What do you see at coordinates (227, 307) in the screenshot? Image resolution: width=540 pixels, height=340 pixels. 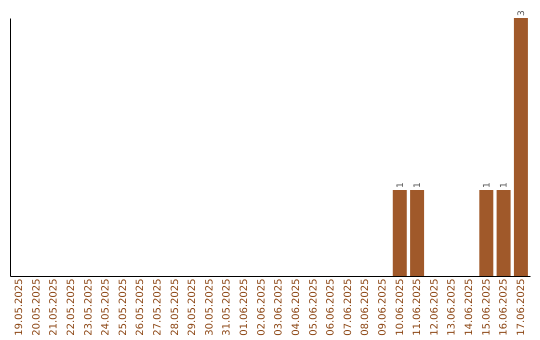 I see `x-tick-label: 31.05.2025` at bounding box center [227, 307].